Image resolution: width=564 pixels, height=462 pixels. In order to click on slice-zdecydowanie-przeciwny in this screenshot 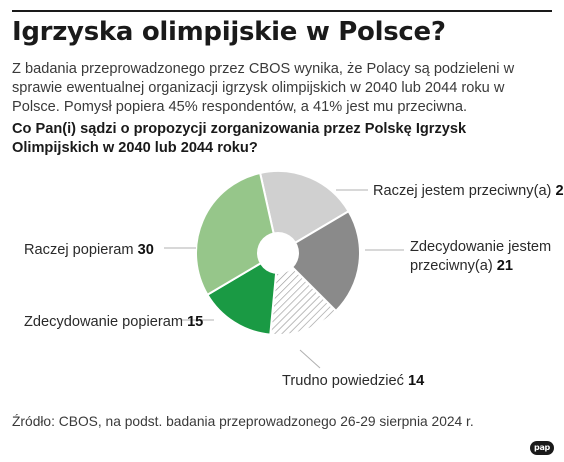, I will do `click(318, 261)`.